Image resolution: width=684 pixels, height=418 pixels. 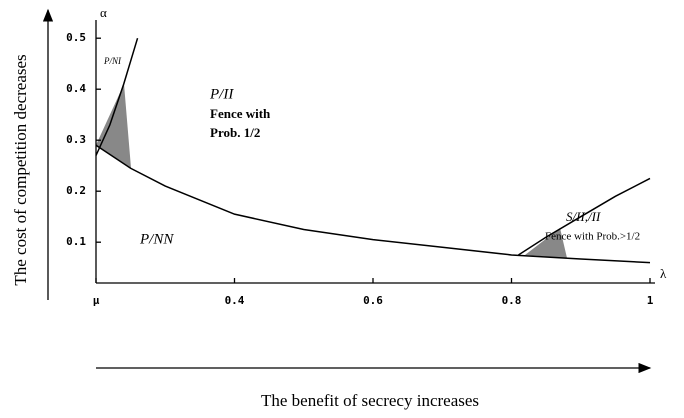 I want to click on annotation: Fence with, so click(x=240, y=113).